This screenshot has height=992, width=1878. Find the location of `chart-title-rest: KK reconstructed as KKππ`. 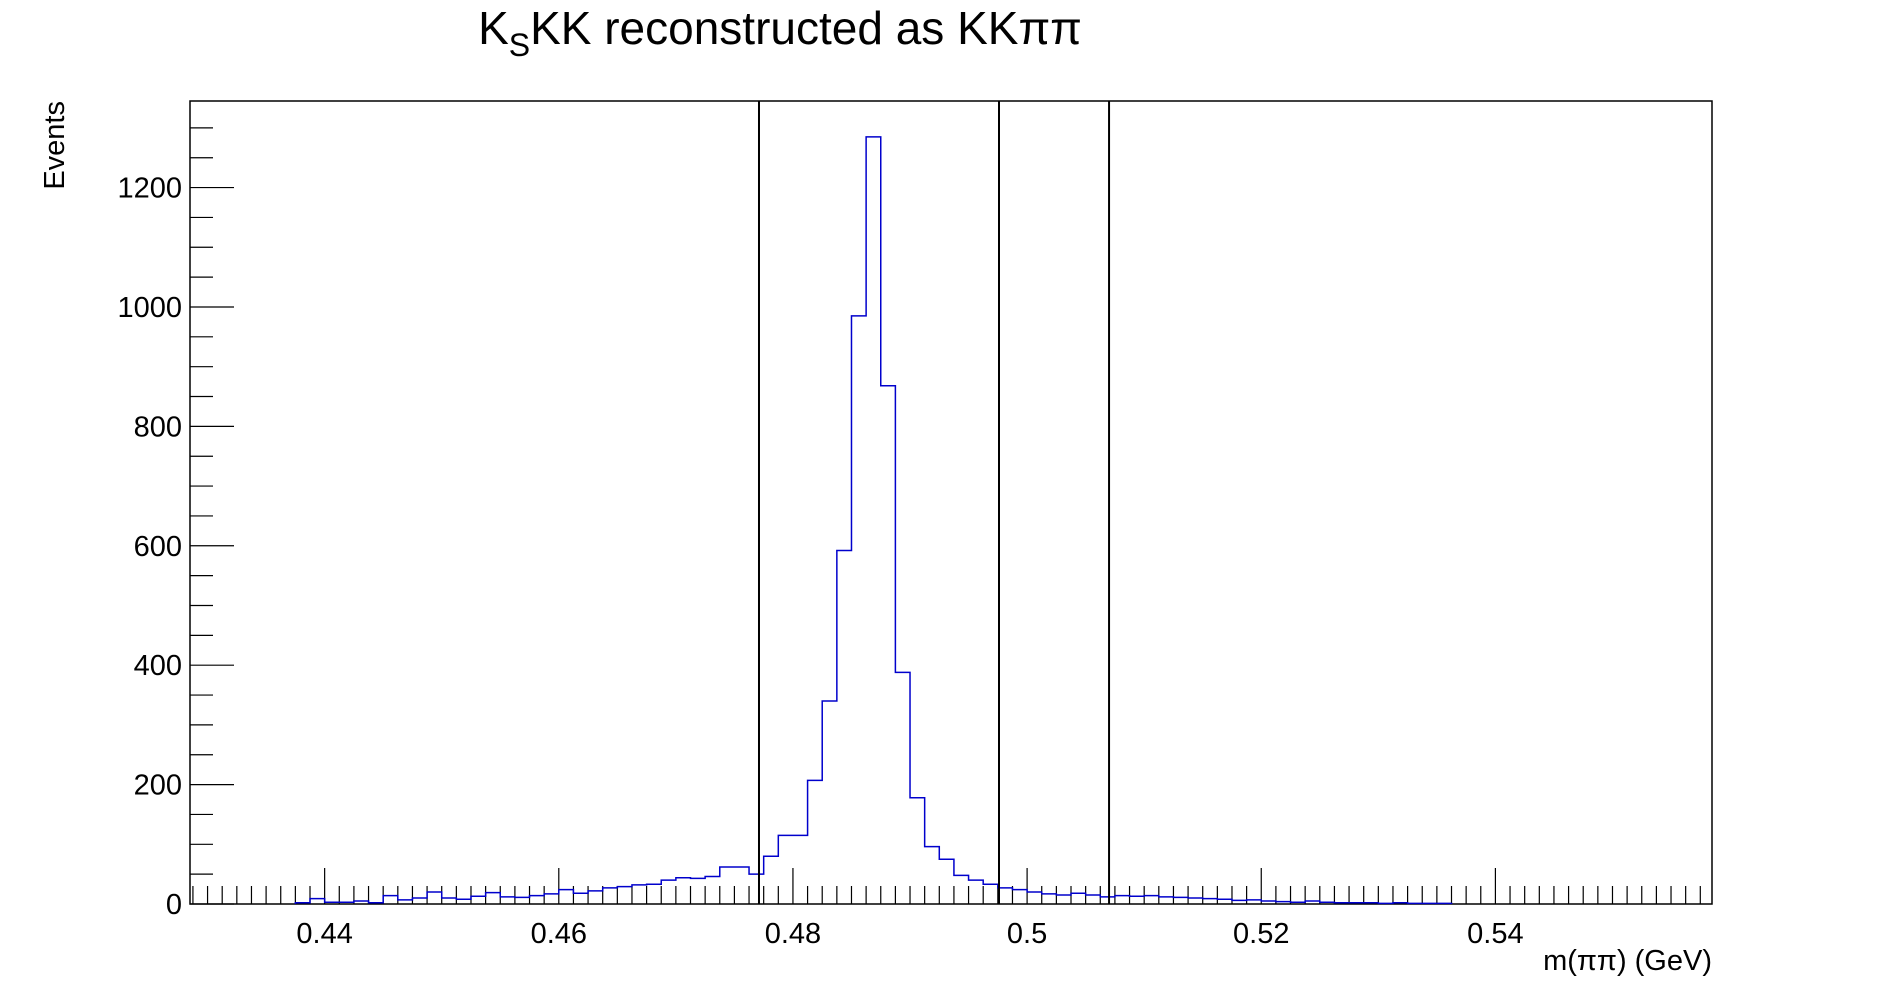

chart-title-rest: KK reconstructed as KKππ is located at coordinates (806, 28).